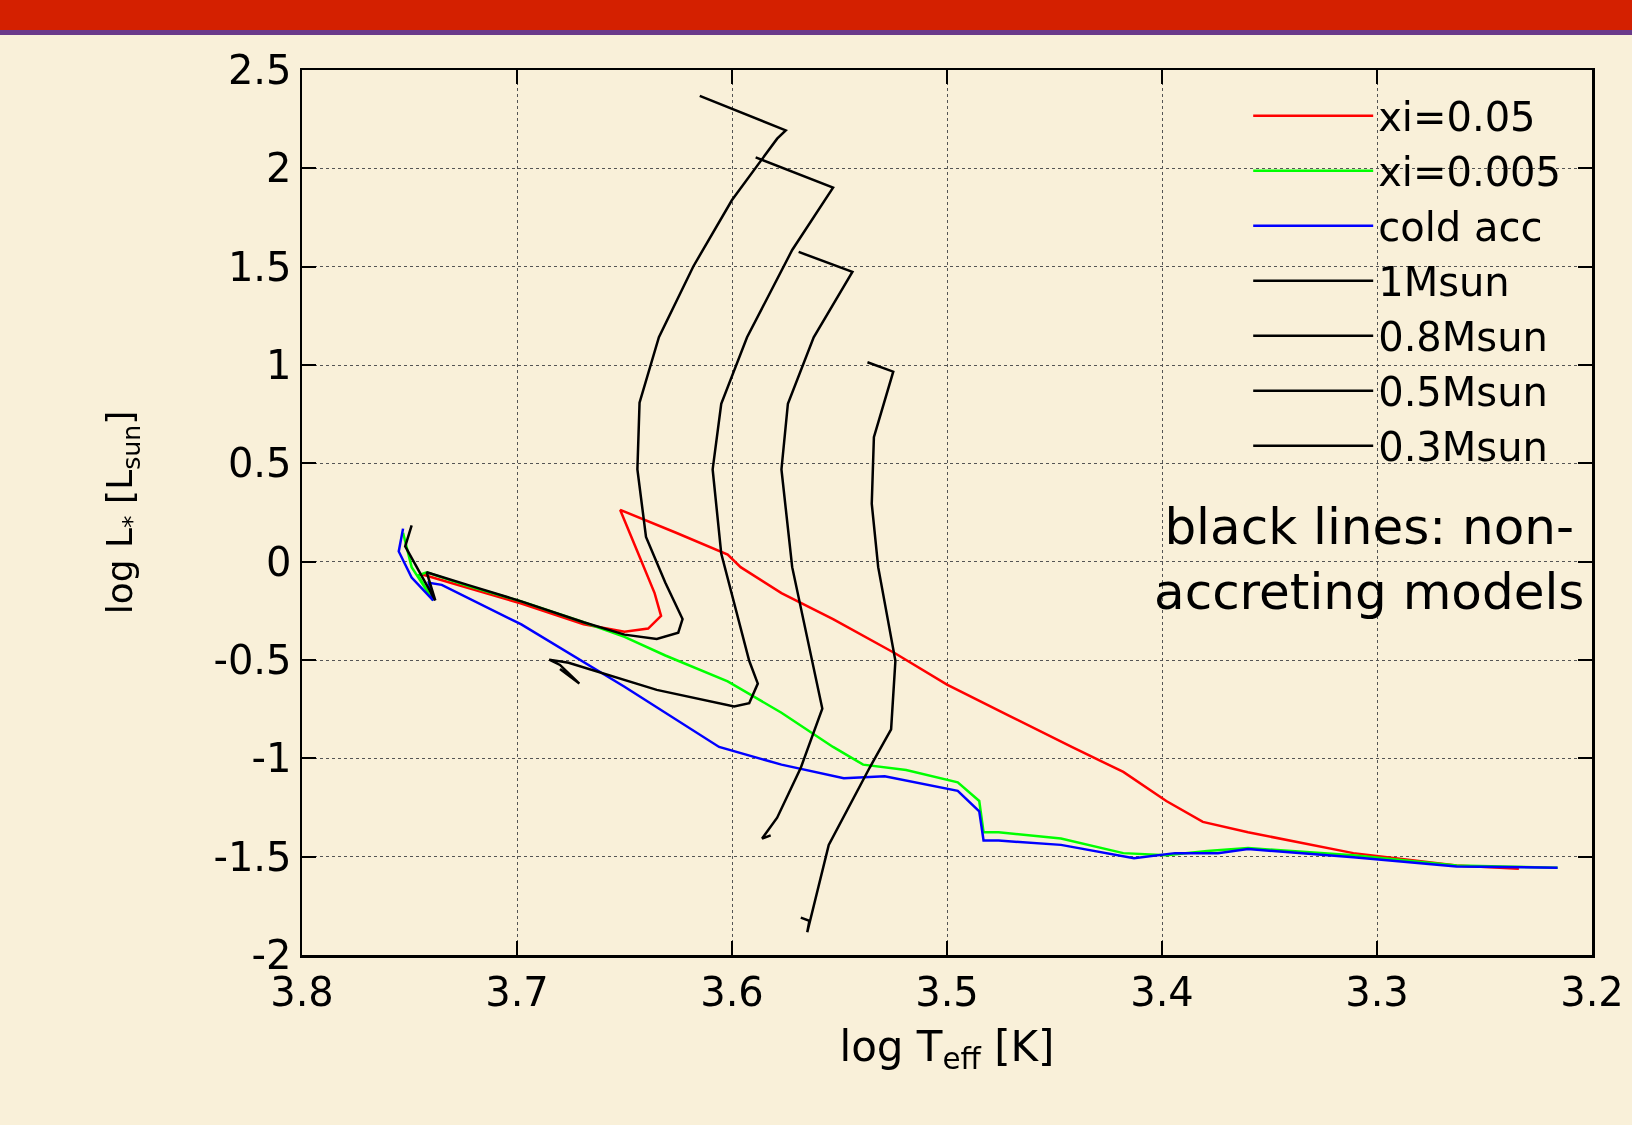  I want to click on y-tick-label: 0.5, so click(259, 463).